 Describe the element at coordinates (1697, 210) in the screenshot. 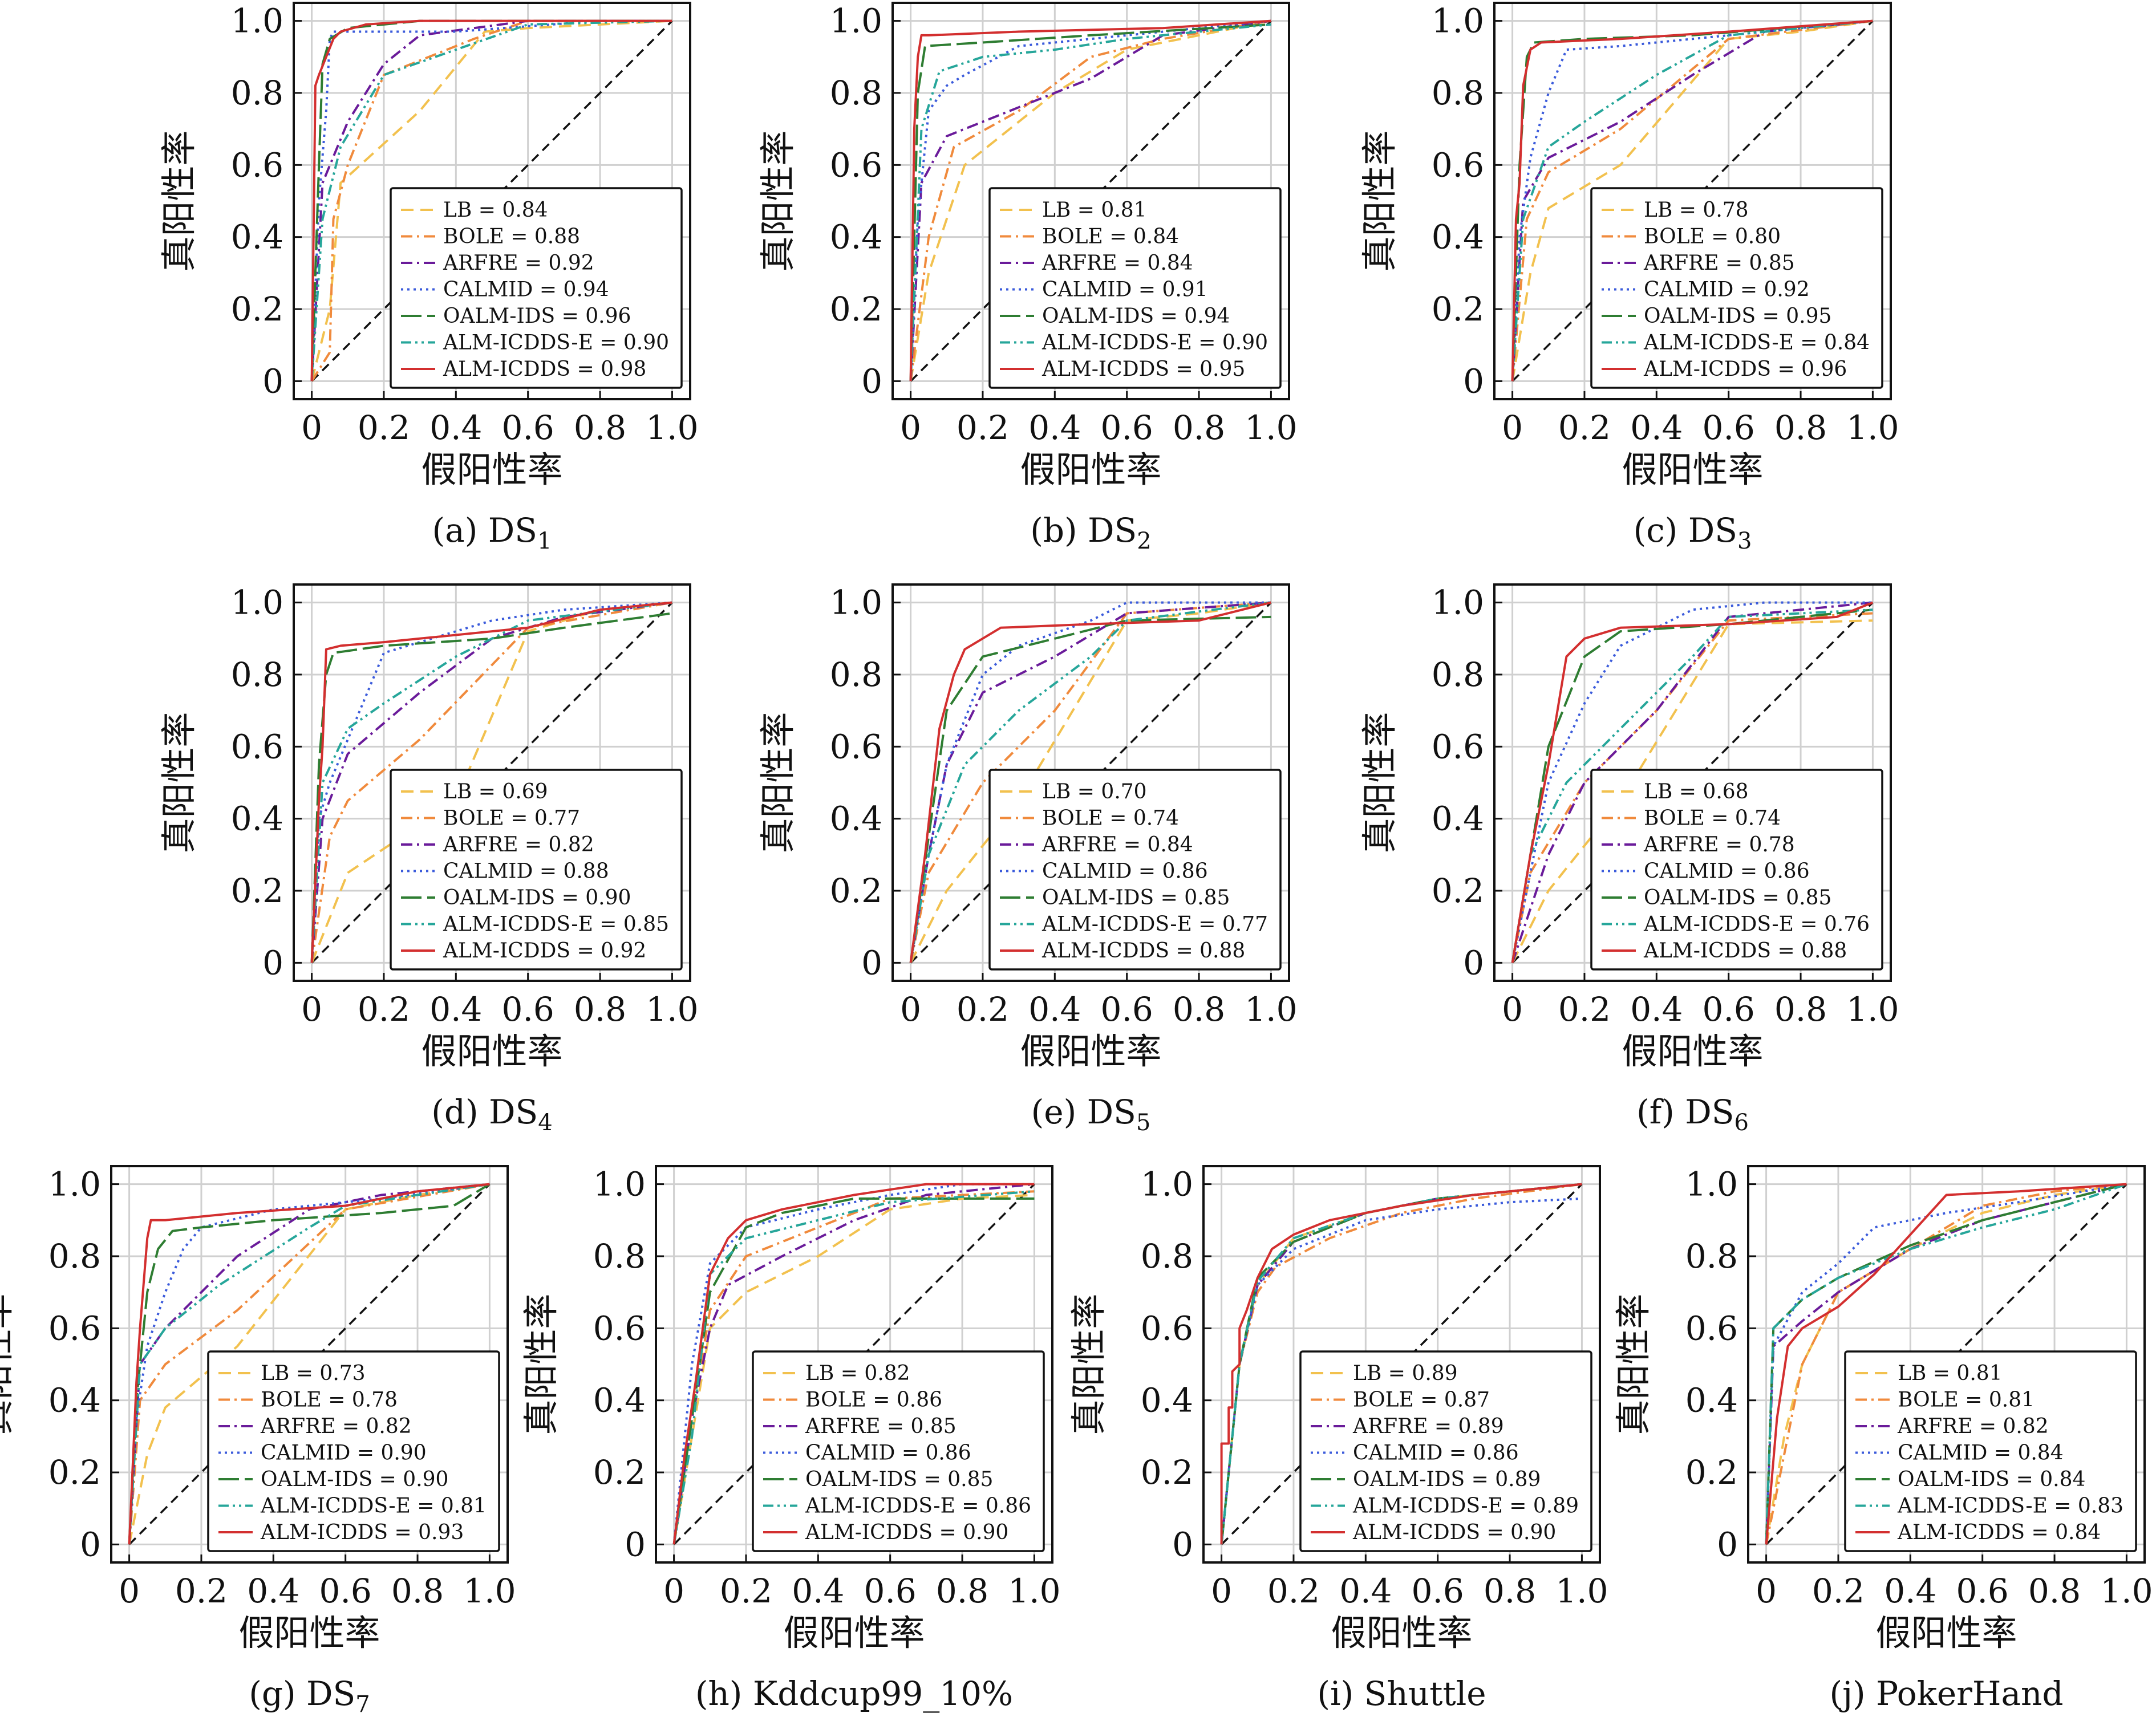

I see `legend-entry: LB = 0.78` at that location.